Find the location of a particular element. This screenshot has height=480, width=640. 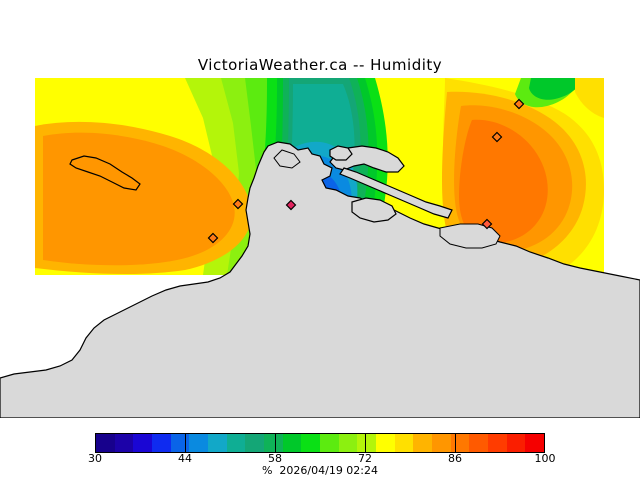

colorbar-label-58: 58 is located at coordinates (275, 458).